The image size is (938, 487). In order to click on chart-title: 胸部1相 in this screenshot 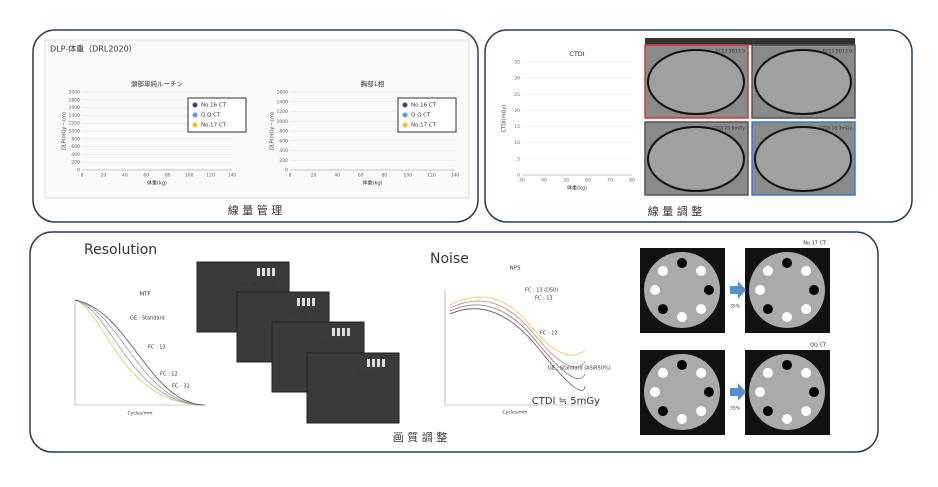, I will do `click(373, 83)`.